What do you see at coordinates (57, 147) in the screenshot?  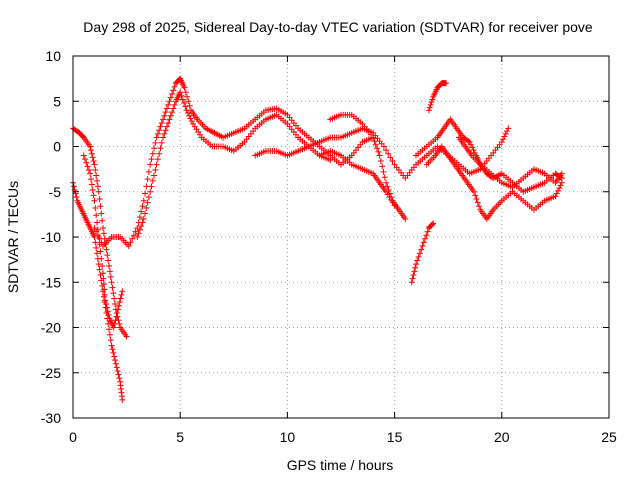 I see `y-tick-label: 0` at bounding box center [57, 147].